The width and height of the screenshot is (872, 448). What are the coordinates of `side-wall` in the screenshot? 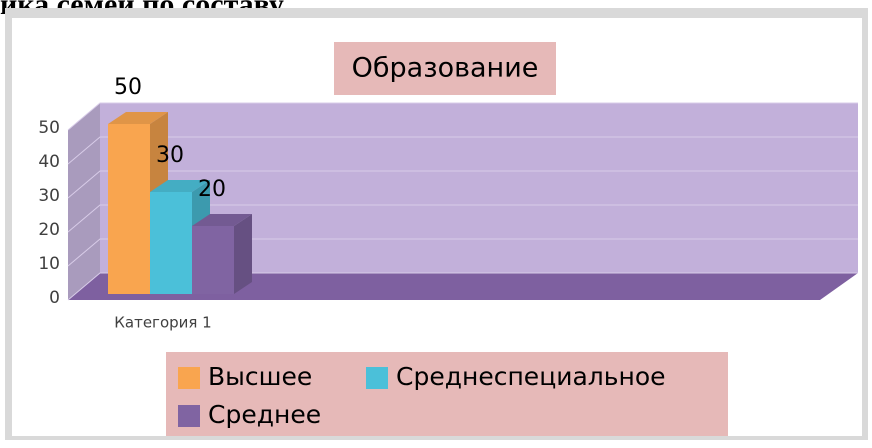 It's located at (84, 201).